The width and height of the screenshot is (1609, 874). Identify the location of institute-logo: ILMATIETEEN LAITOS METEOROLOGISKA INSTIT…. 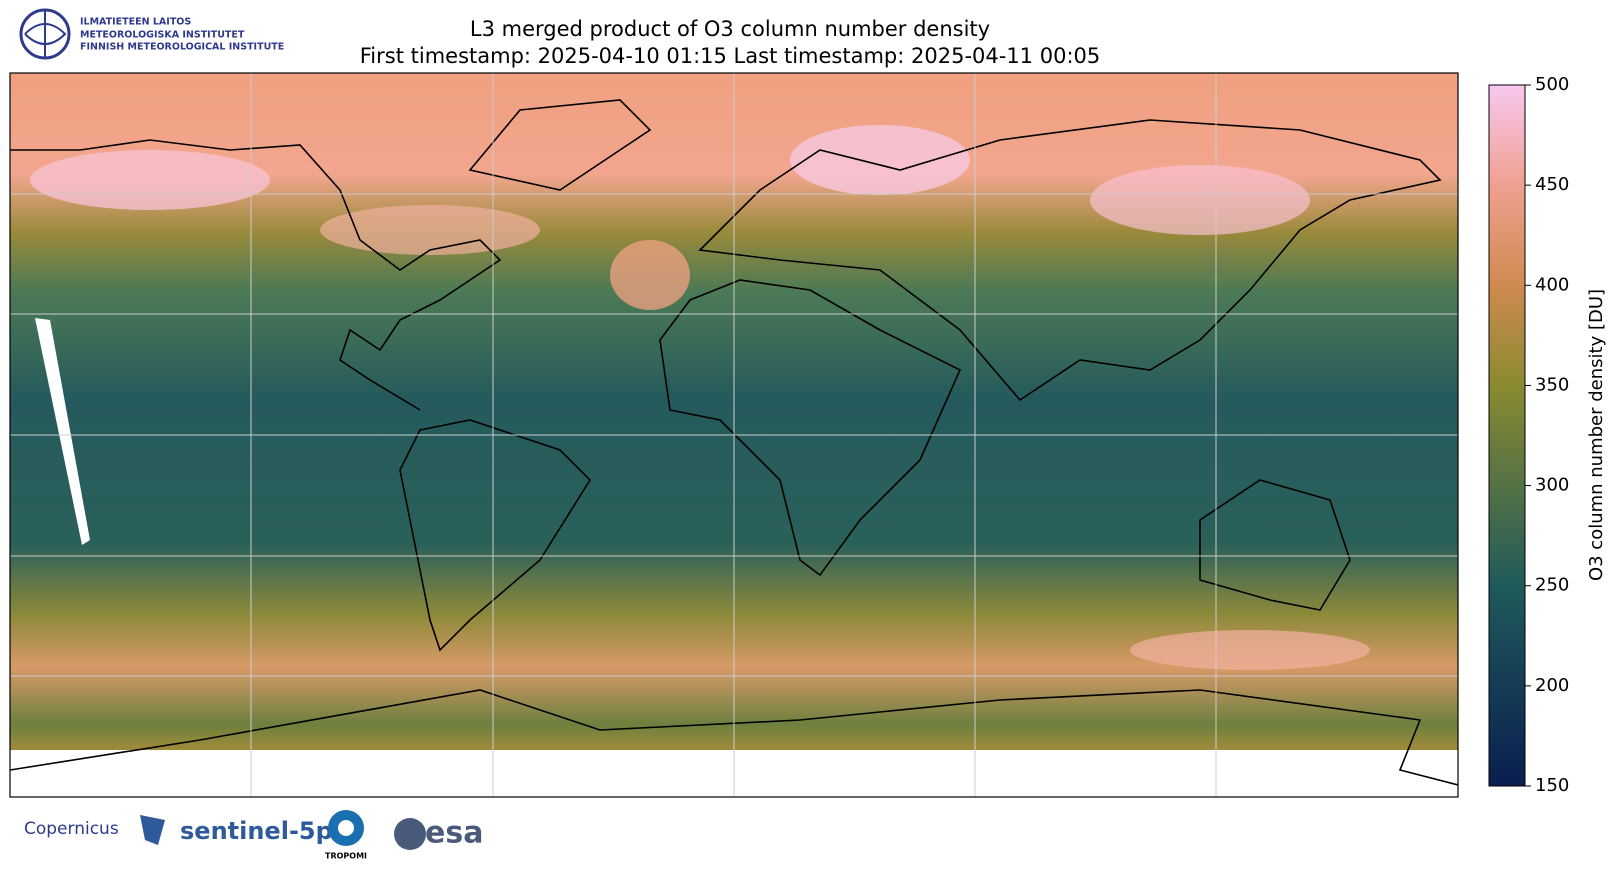
(151, 34).